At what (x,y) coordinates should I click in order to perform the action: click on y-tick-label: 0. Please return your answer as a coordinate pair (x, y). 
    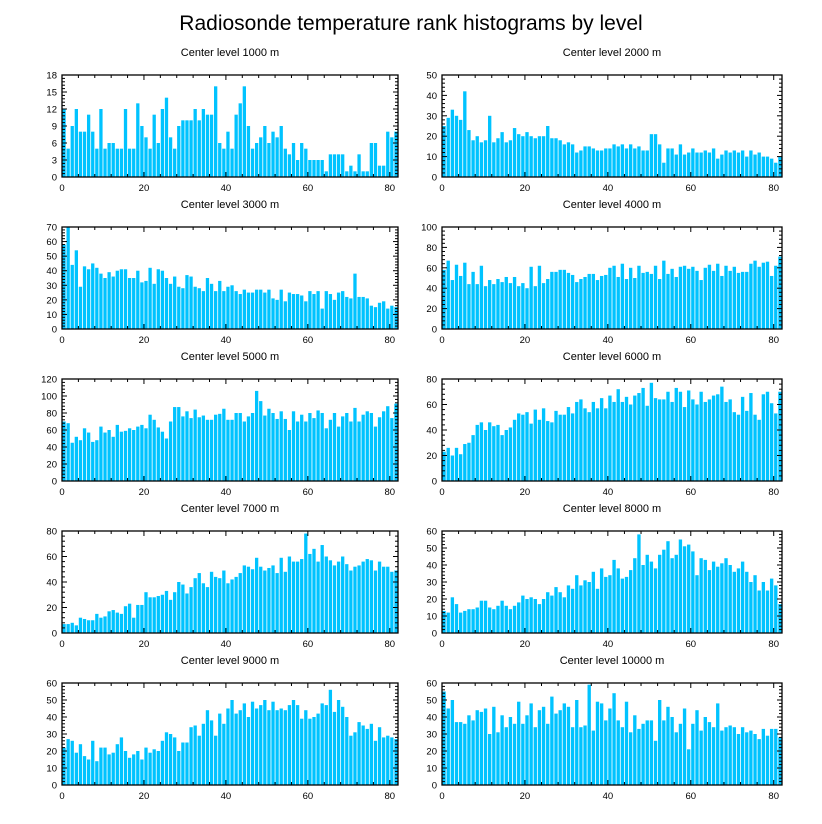
    Looking at the image, I should click on (434, 634).